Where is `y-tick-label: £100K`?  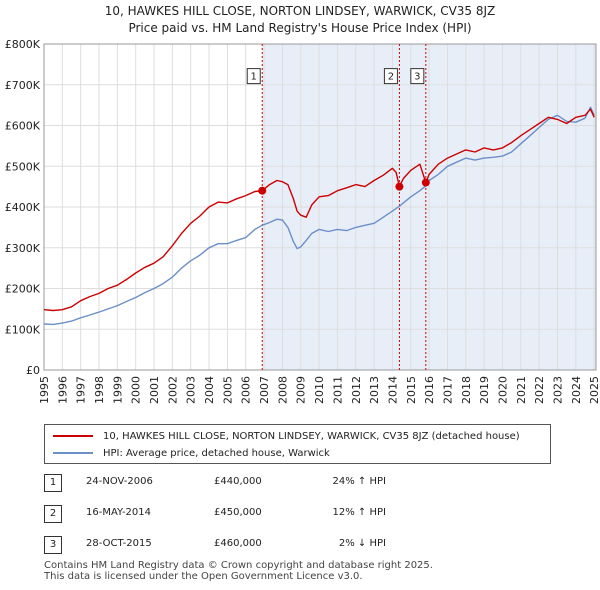 y-tick-label: £100K is located at coordinates (23, 329).